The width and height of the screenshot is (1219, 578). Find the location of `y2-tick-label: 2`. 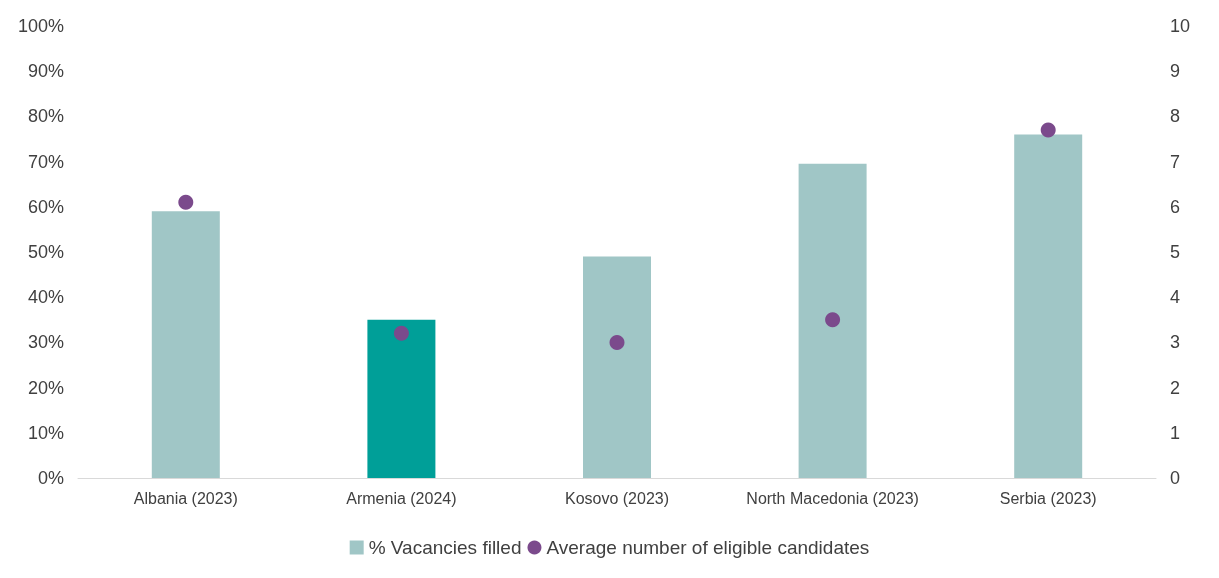

y2-tick-label: 2 is located at coordinates (1175, 387).